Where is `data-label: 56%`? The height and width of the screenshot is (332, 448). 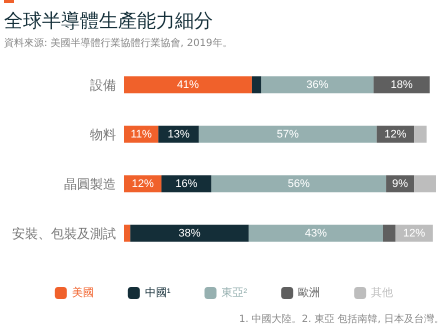
data-label: 56% is located at coordinates (299, 184).